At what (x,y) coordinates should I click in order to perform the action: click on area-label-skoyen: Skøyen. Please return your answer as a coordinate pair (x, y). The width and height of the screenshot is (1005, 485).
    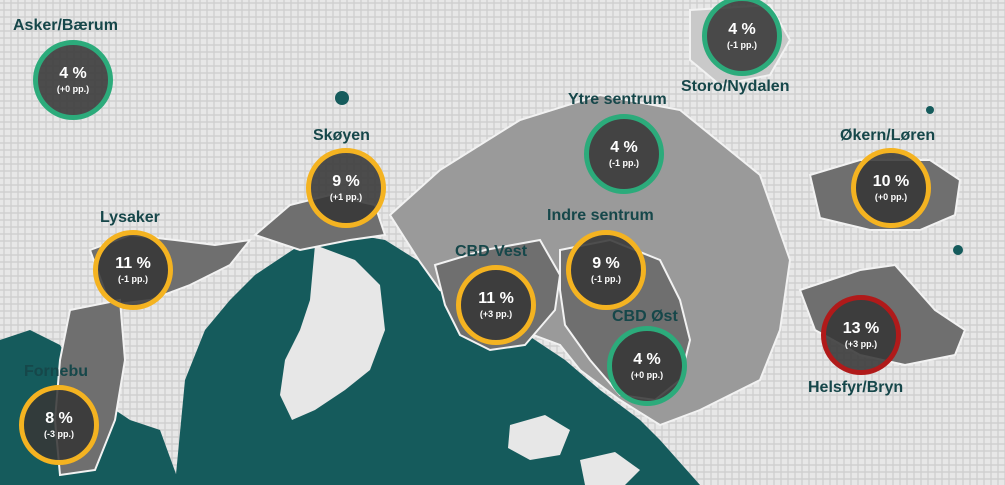
    Looking at the image, I should click on (341, 135).